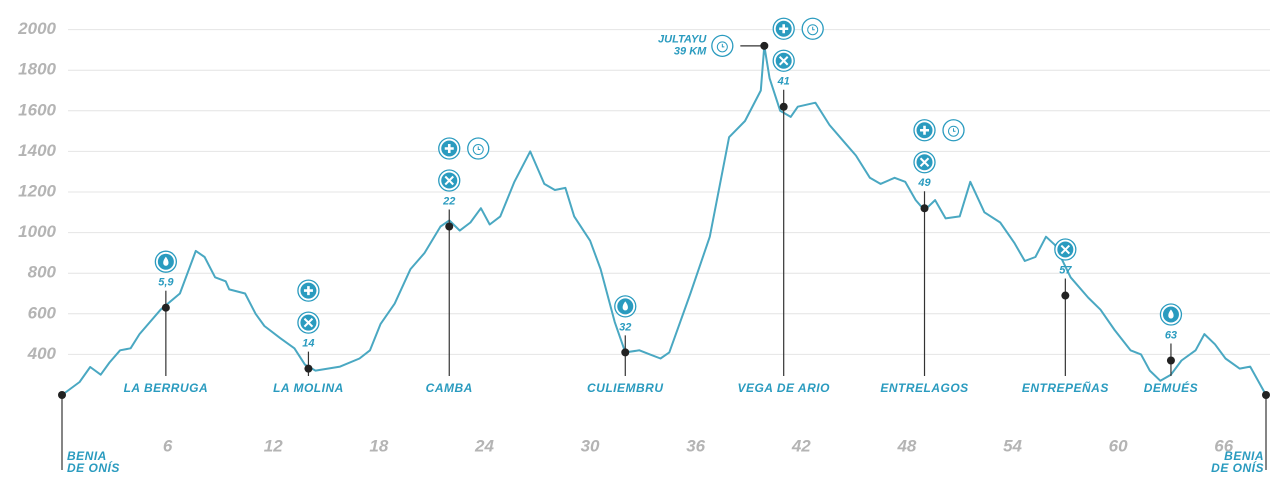  I want to click on waypoint-name: LA BERRUGA, so click(166, 388).